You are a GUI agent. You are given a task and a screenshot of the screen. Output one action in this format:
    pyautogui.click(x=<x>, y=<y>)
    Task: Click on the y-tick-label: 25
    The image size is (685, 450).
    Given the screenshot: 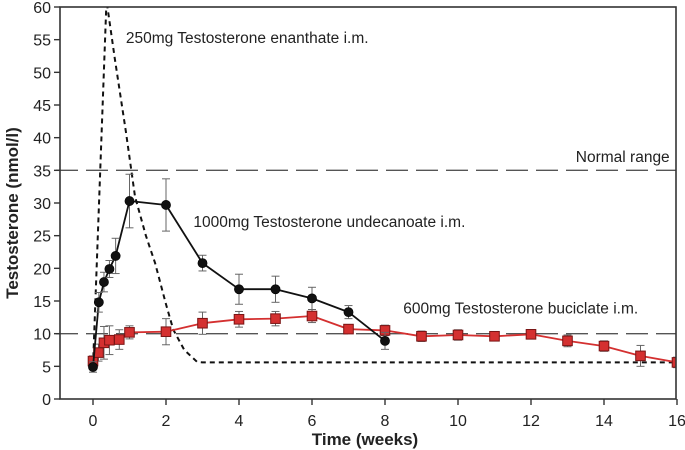 What is the action you would take?
    pyautogui.click(x=42, y=237)
    